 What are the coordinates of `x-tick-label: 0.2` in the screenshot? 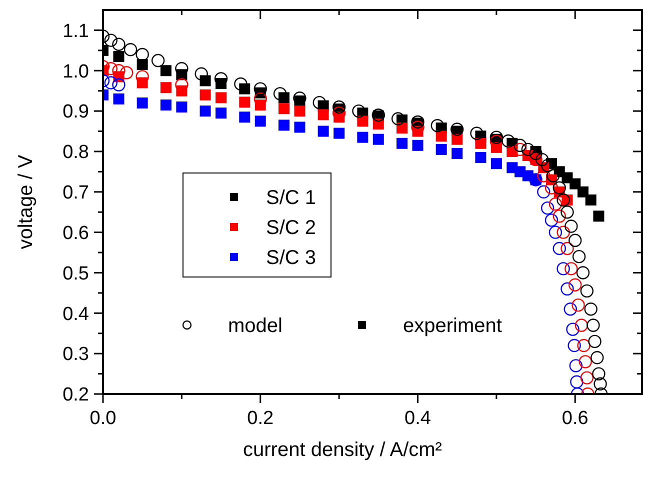 It's located at (260, 418).